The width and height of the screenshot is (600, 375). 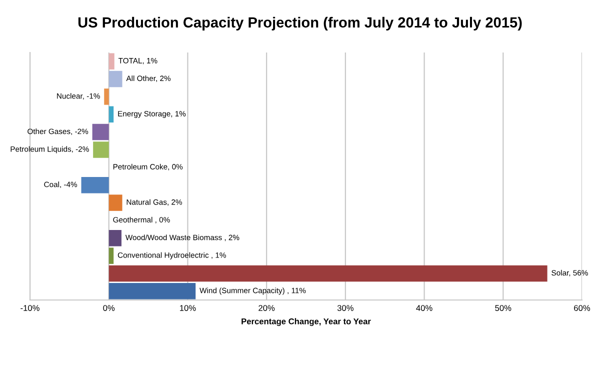 What do you see at coordinates (300, 23) in the screenshot?
I see `chart-title: US Production Capacity Projection (from July 2014 to July 2015)` at bounding box center [300, 23].